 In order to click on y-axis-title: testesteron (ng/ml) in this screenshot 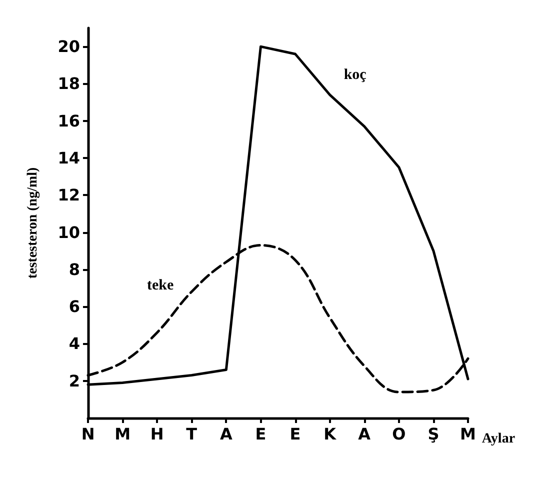, I will do `click(33, 223)`.